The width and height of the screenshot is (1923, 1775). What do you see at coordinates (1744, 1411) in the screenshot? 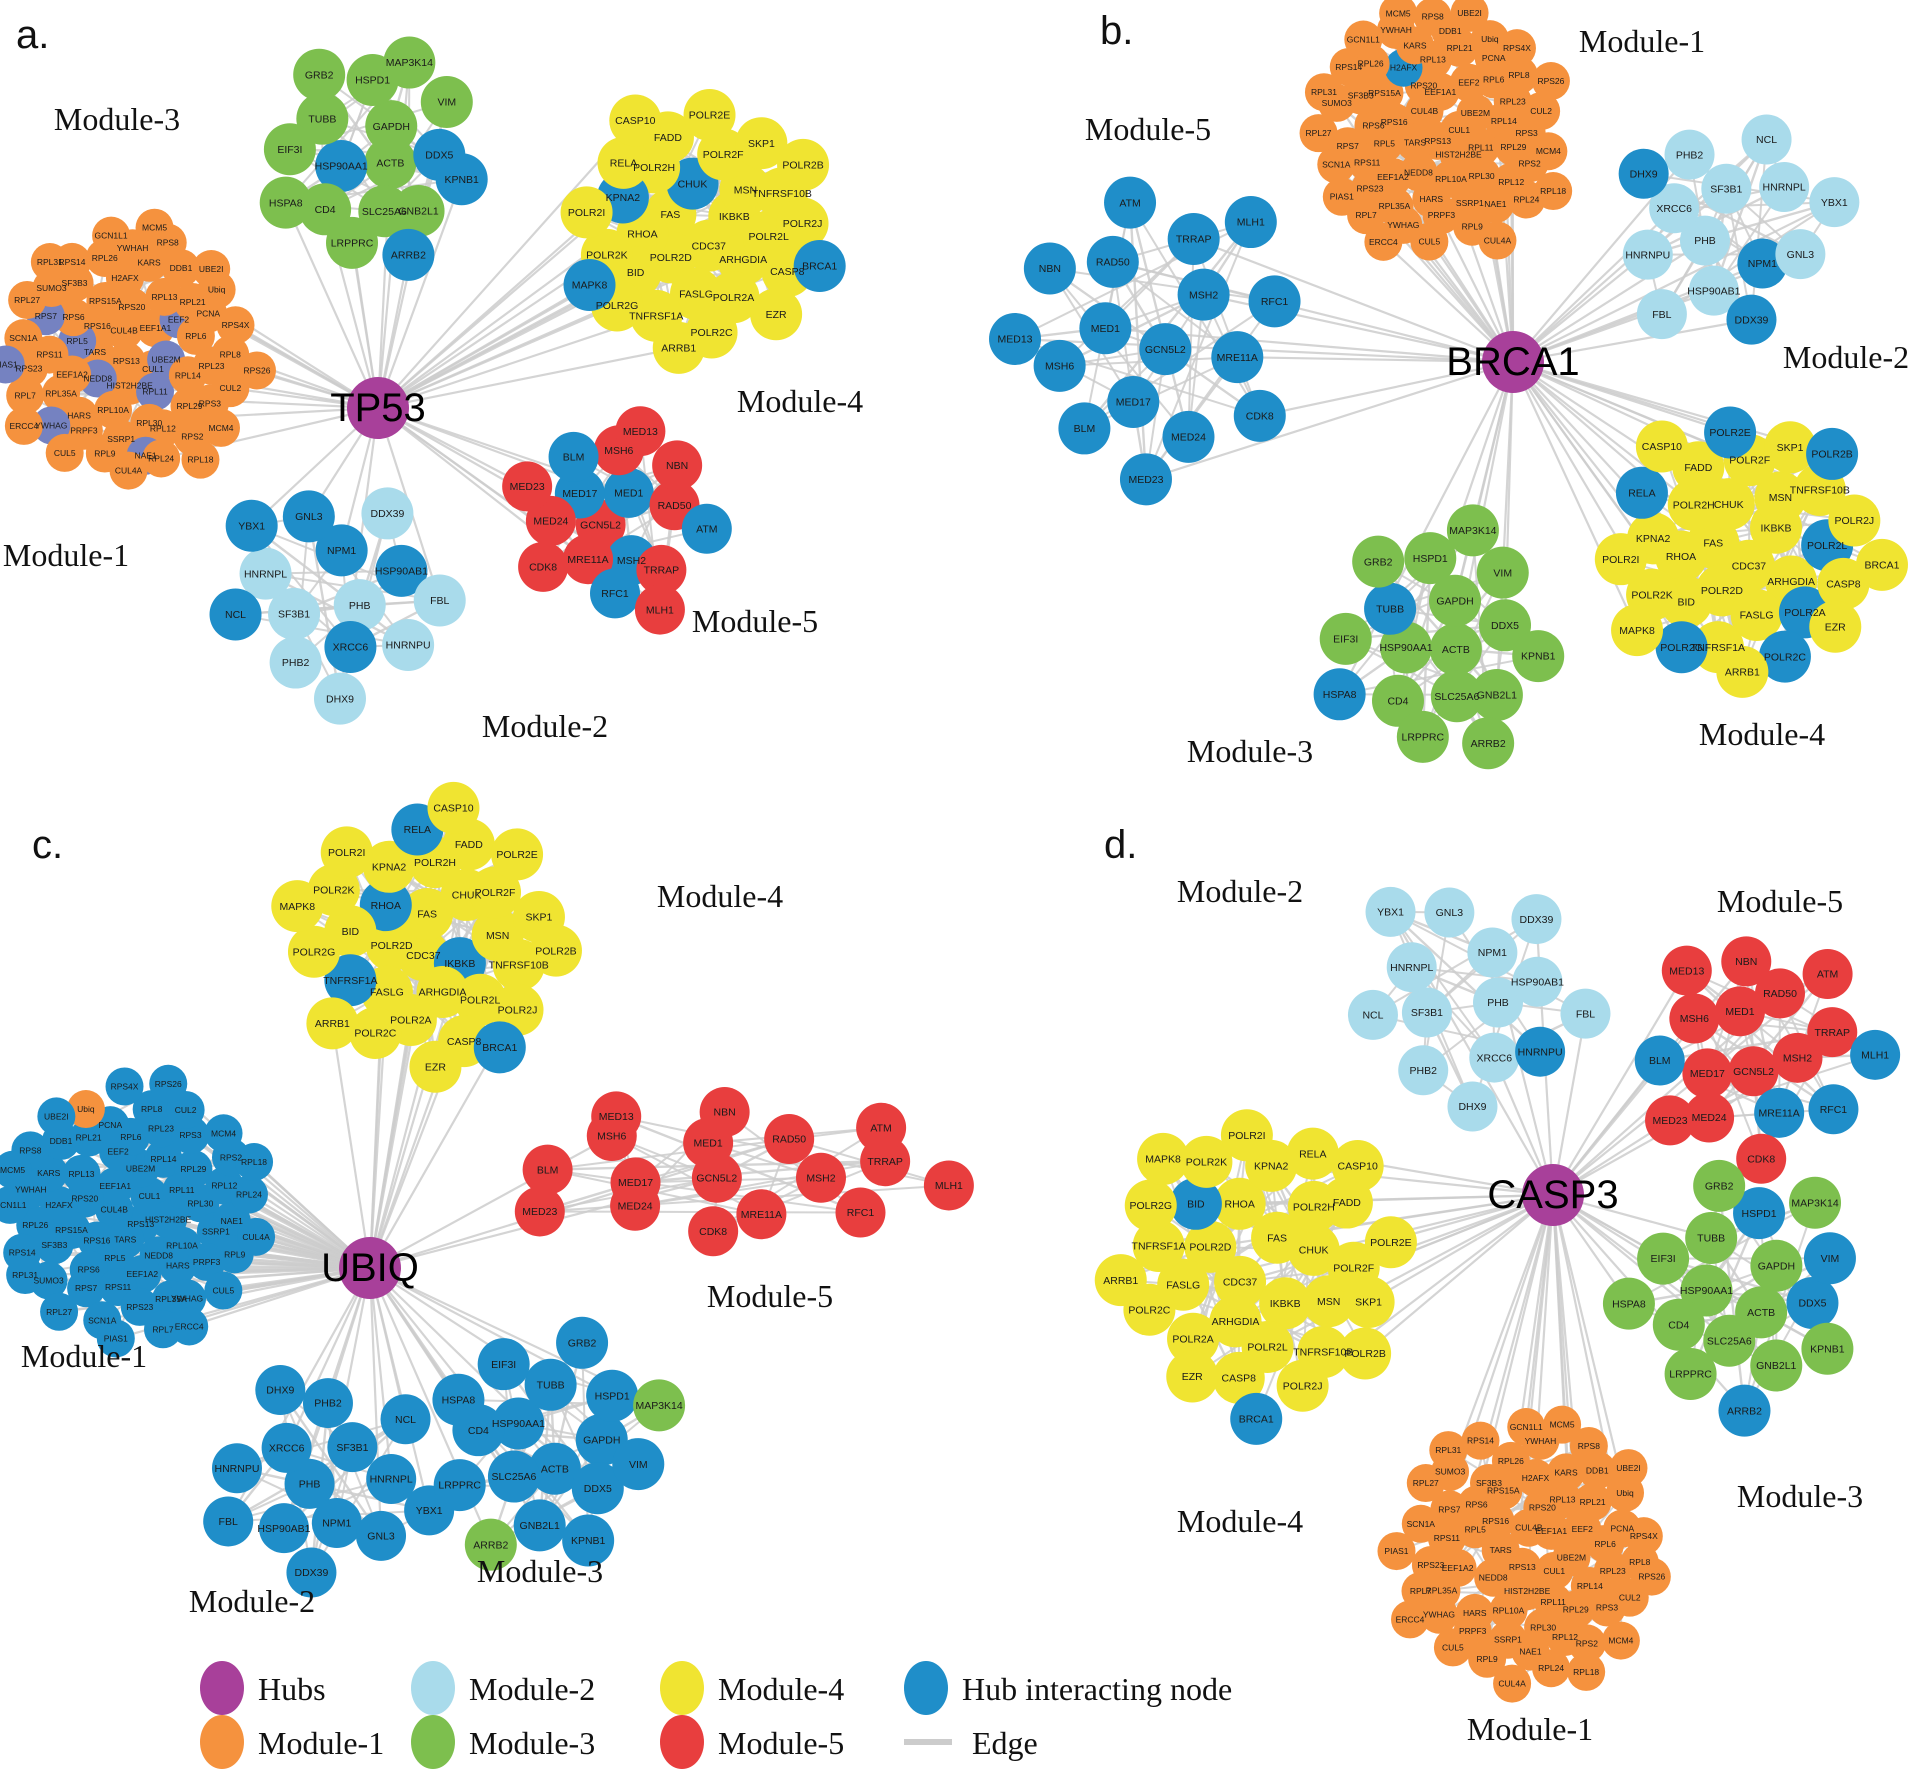
I see `node-label: ARRB2` at bounding box center [1744, 1411].